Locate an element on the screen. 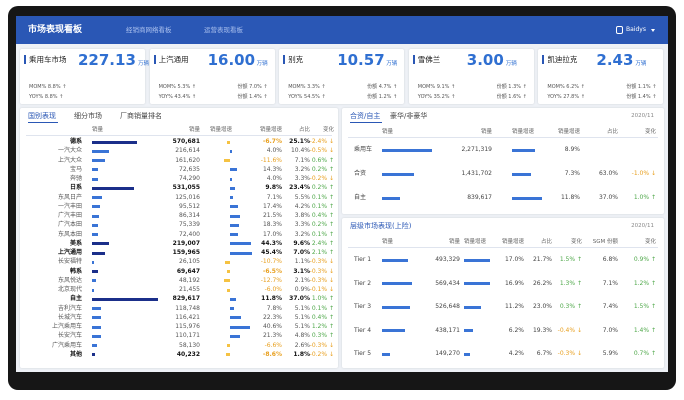 The image size is (684, 400). sgm-change-value: 1.4% ↑ is located at coordinates (644, 330).